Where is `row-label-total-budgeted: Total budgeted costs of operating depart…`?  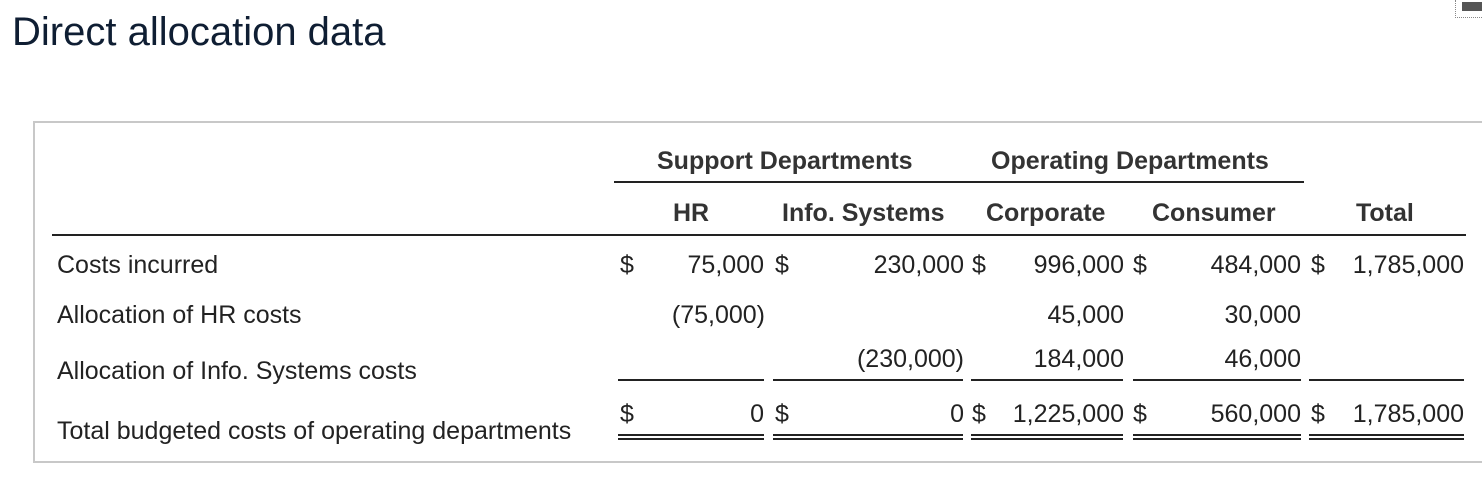 row-label-total-budgeted: Total budgeted costs of operating depart… is located at coordinates (314, 431).